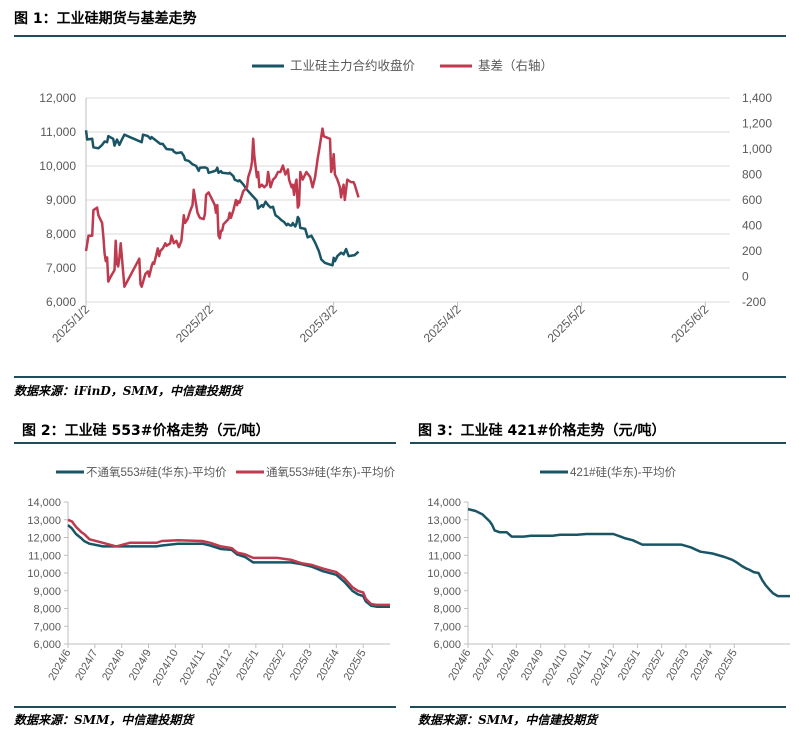 Image resolution: width=799 pixels, height=732 pixels. Describe the element at coordinates (59, 665) in the screenshot. I see `chart-2-x-tick-label: 2024/6` at that location.